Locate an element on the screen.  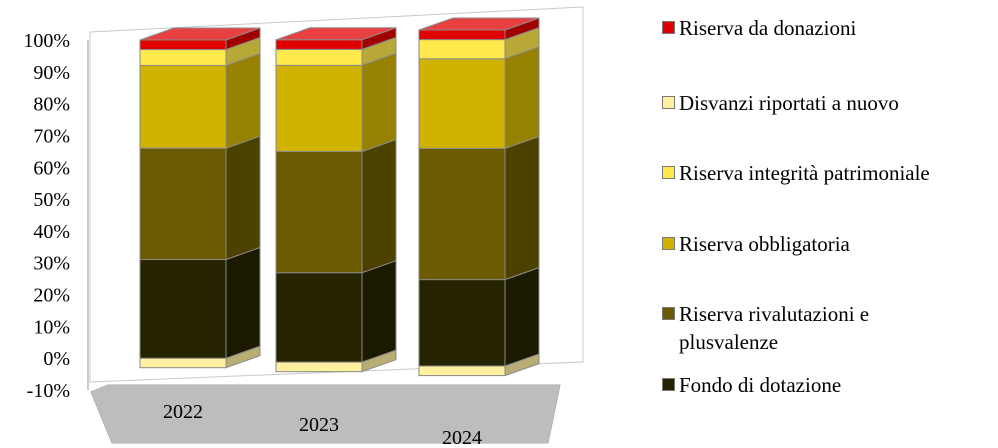
legend-item-riserva-rivalutazioni: Riserva rivalutazioni e plusvalenze is located at coordinates (812, 328).